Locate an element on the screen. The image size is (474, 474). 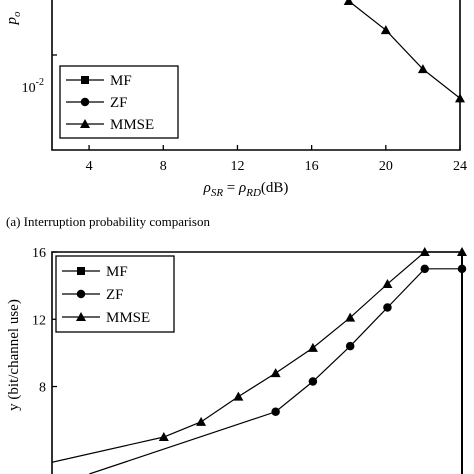
bottom-legend-label: ZF is located at coordinates (115, 295).